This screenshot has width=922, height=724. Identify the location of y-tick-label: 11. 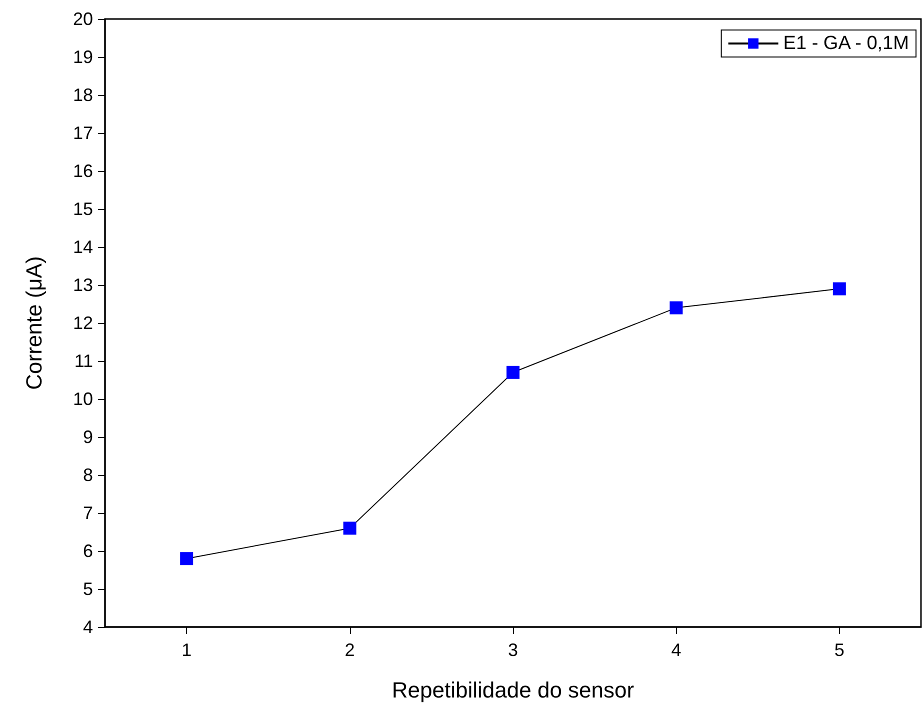
(83, 361).